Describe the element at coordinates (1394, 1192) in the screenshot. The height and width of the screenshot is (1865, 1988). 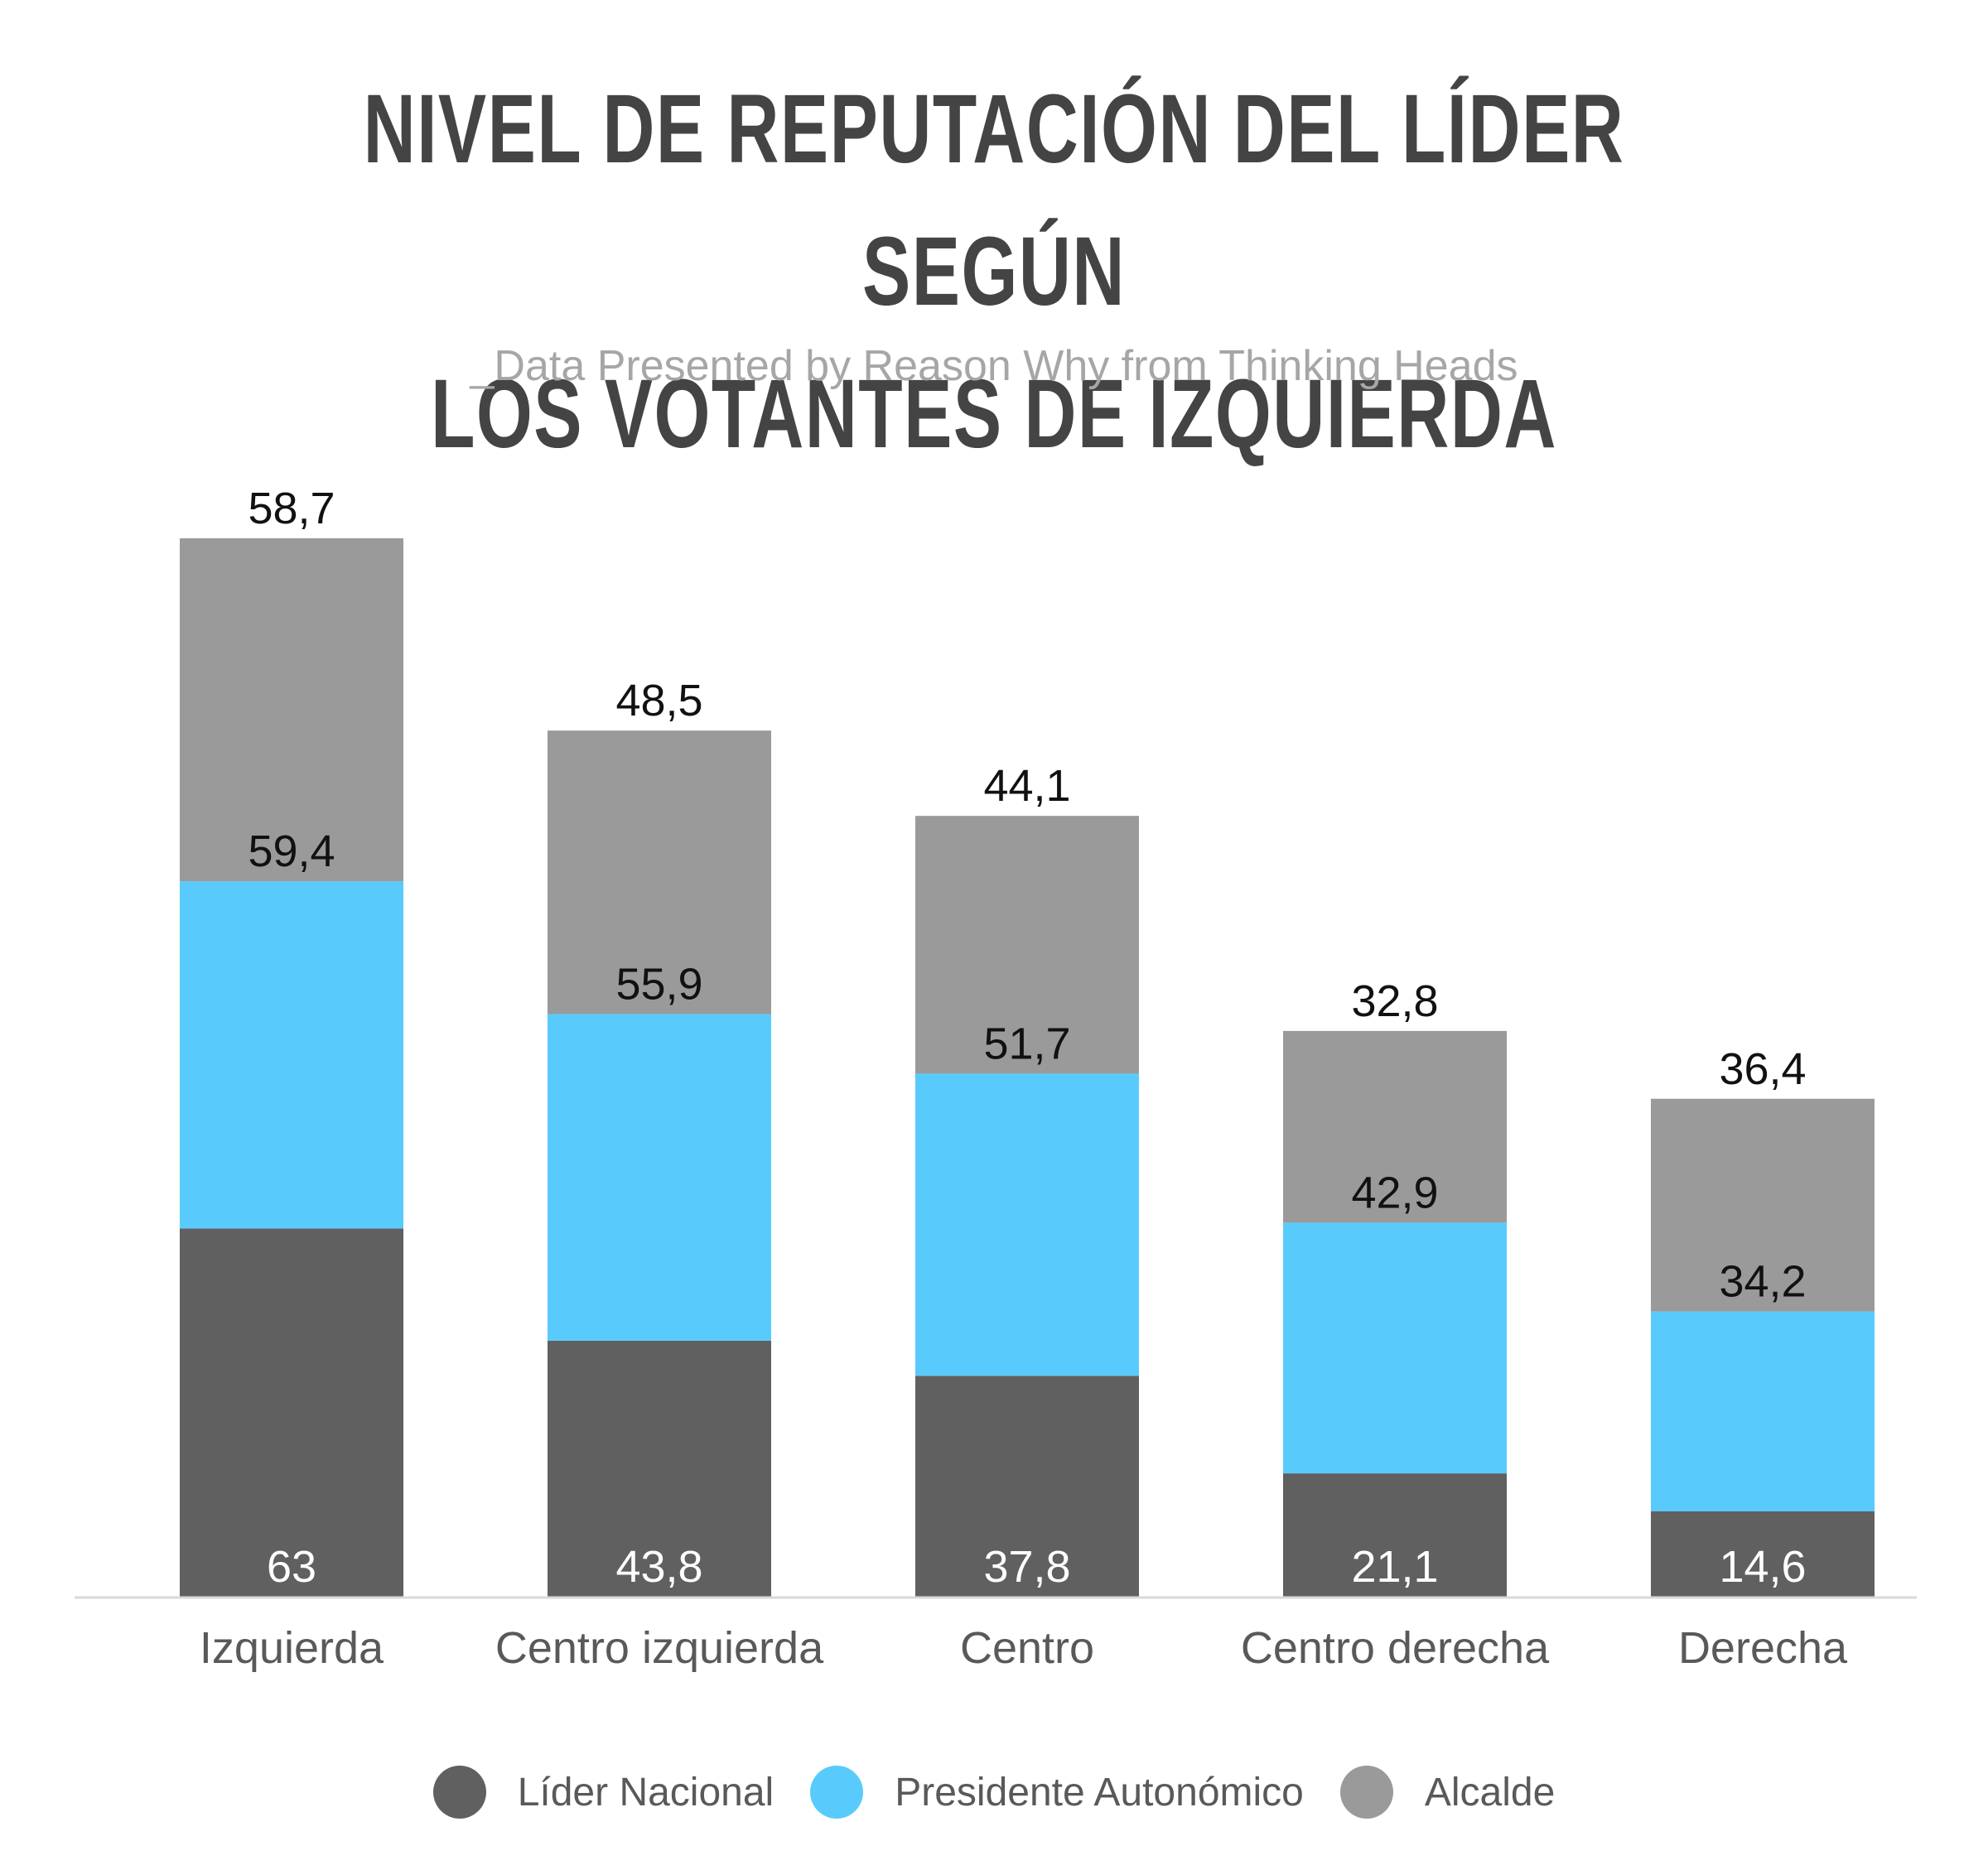
I see `data-label-2-4: 42,9` at that location.